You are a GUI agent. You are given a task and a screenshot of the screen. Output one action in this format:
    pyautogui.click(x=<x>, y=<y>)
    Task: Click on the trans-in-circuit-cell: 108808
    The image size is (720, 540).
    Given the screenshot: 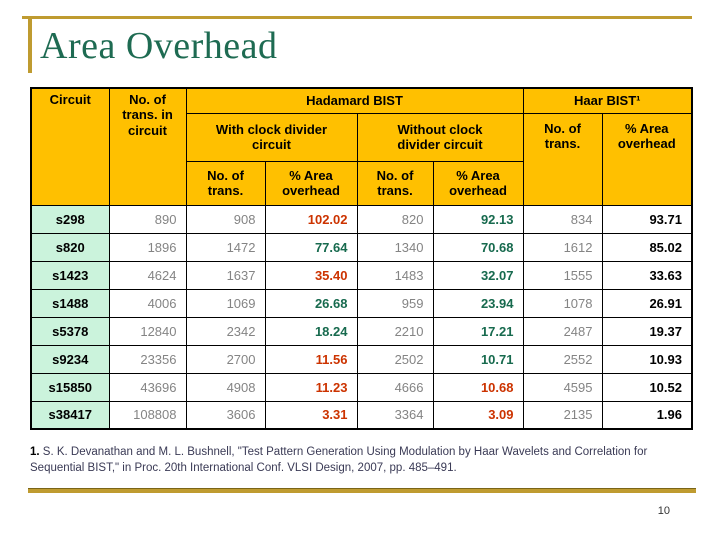 What is the action you would take?
    pyautogui.click(x=147, y=415)
    